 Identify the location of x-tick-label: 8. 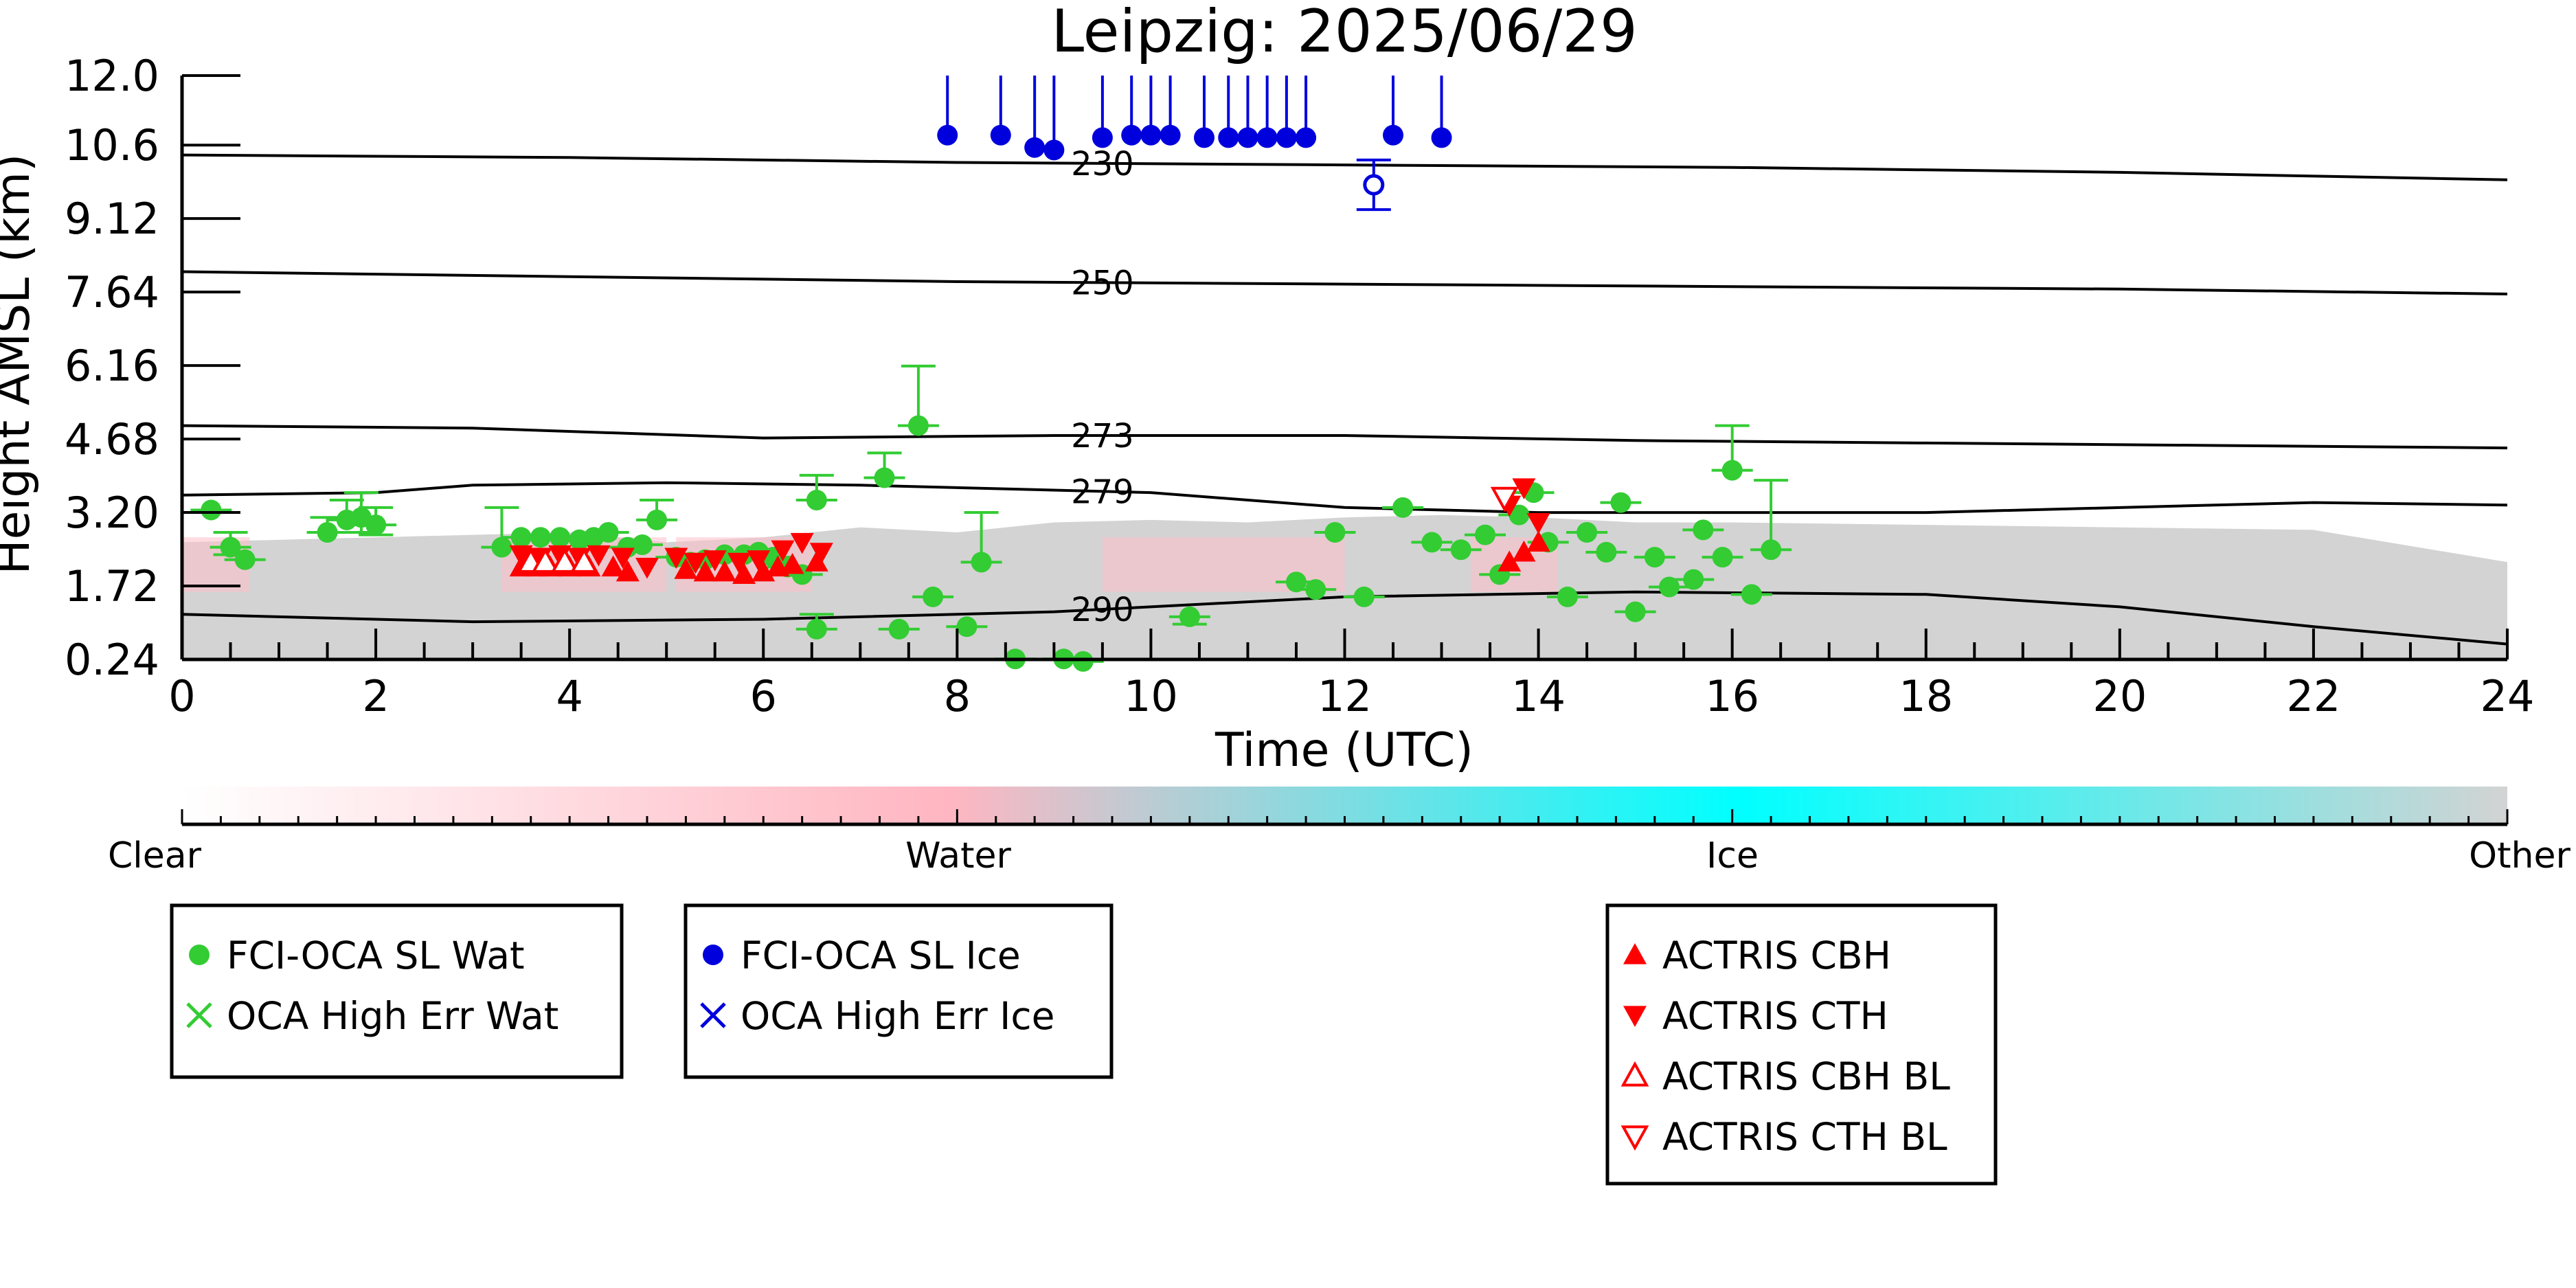
(957, 696).